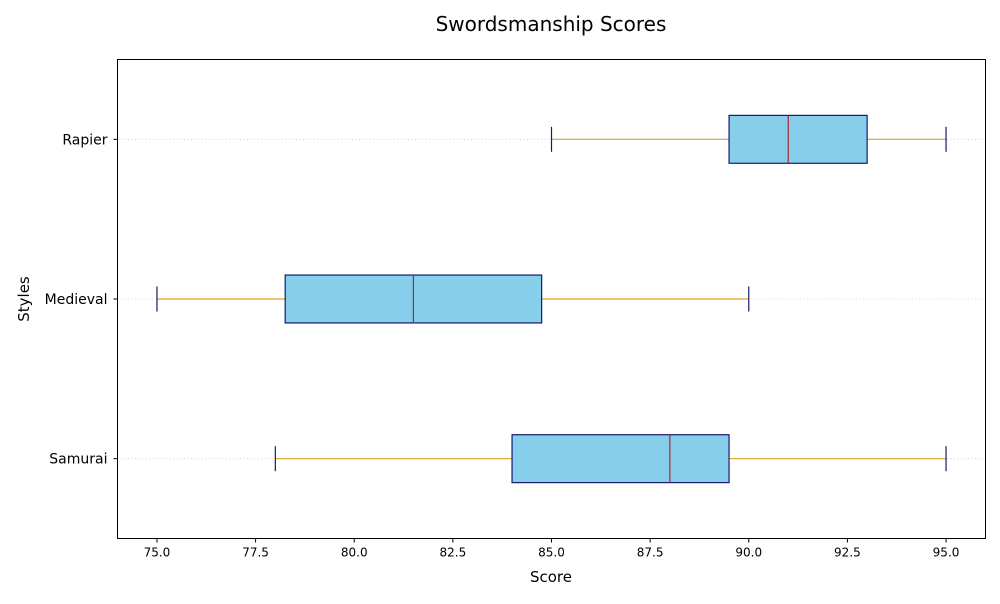 The height and width of the screenshot is (604, 1000). I want to click on x-tick-label: 82.5, so click(453, 553).